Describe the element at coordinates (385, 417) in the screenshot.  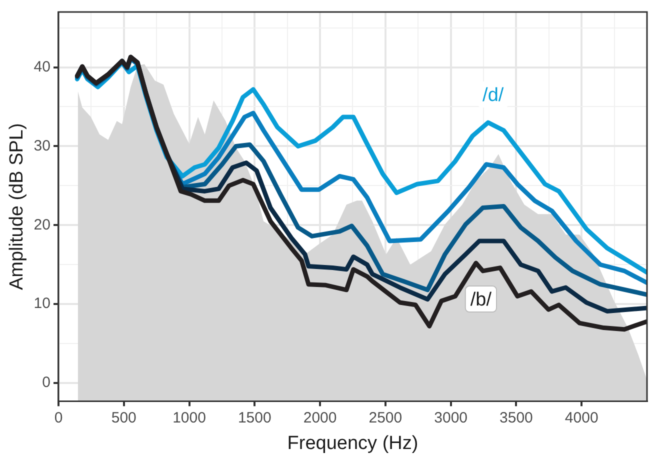
I see `x-tick-label: 2500` at that location.